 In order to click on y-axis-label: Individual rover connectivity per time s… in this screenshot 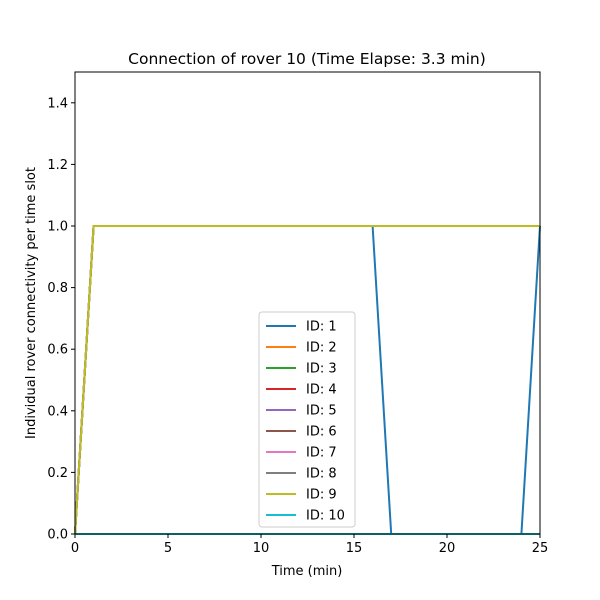, I will do `click(31, 303)`.